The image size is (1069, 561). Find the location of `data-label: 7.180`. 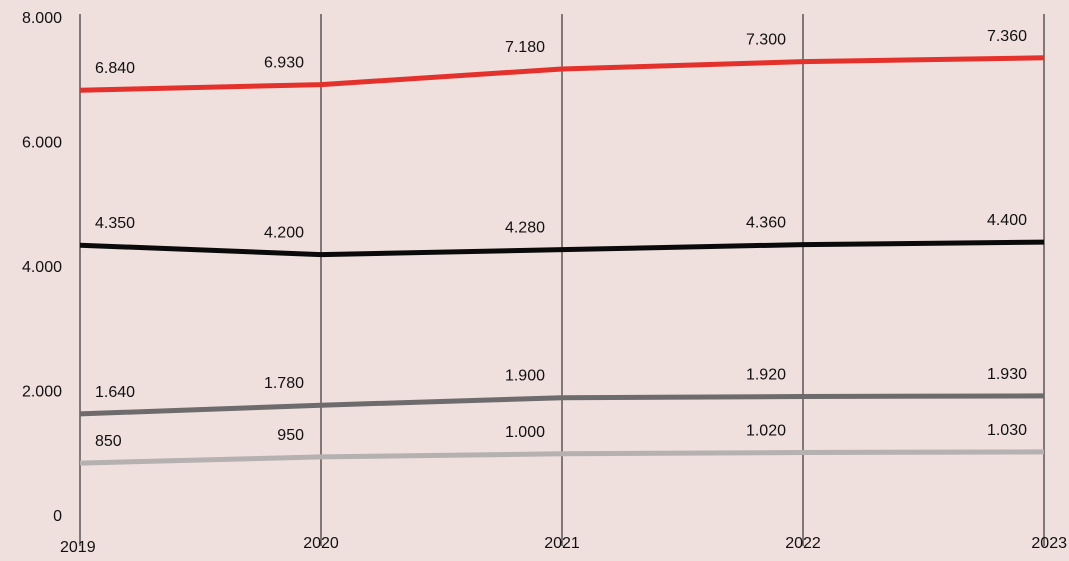

data-label: 7.180 is located at coordinates (525, 47).